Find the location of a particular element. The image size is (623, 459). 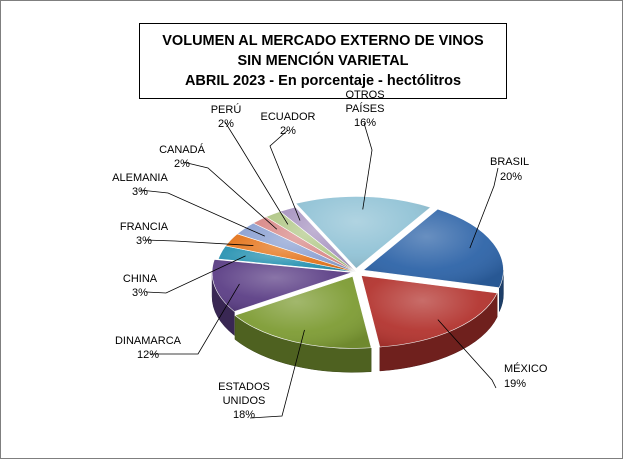

slice-label-4: CHINA 3% is located at coordinates (140, 286).